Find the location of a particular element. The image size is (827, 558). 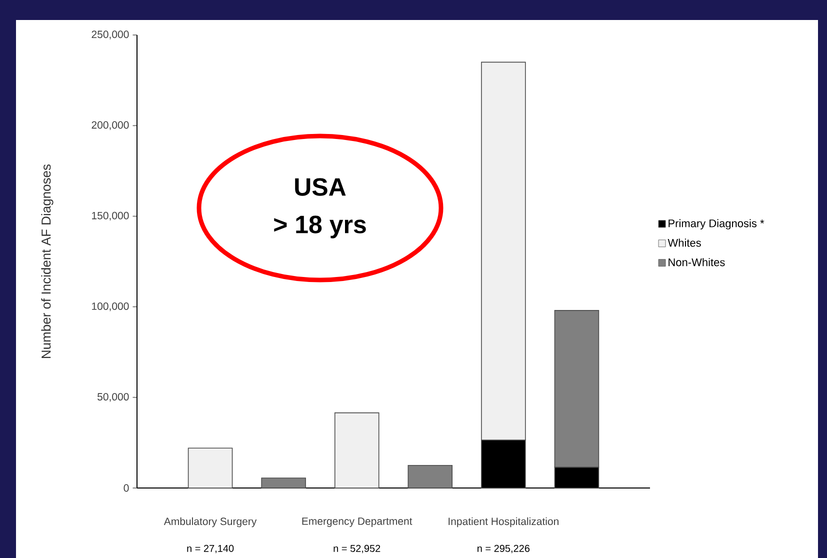

y-tick-label: 50,000 is located at coordinates (113, 397).